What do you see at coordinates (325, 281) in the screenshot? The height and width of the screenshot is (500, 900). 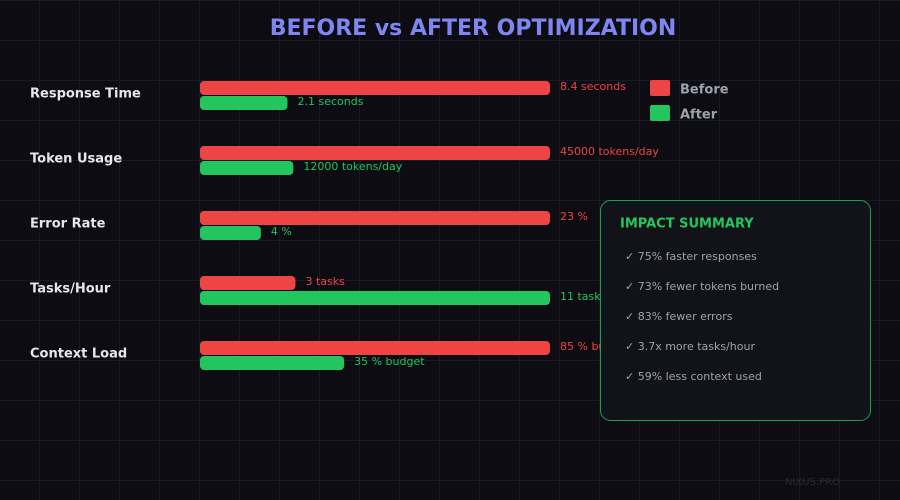 I see `value-label: 3 tasks` at bounding box center [325, 281].